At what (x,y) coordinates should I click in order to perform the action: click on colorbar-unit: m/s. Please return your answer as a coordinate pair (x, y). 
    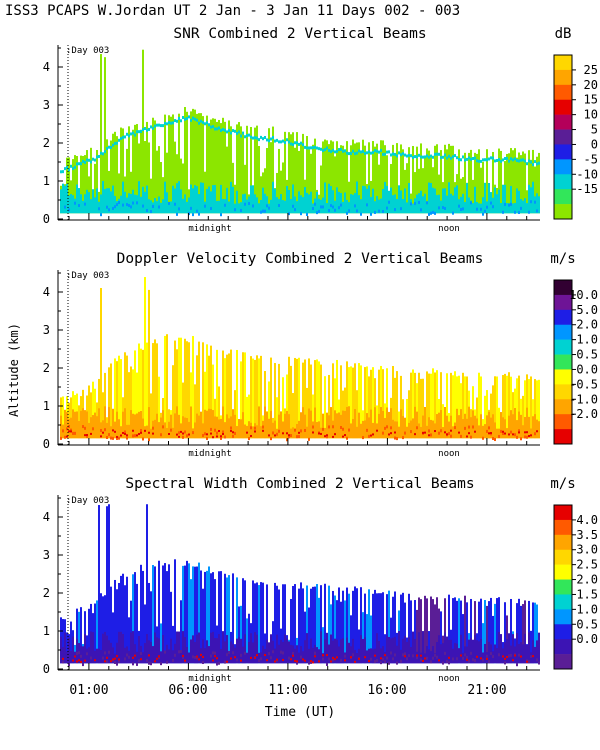
    Looking at the image, I should click on (562, 259).